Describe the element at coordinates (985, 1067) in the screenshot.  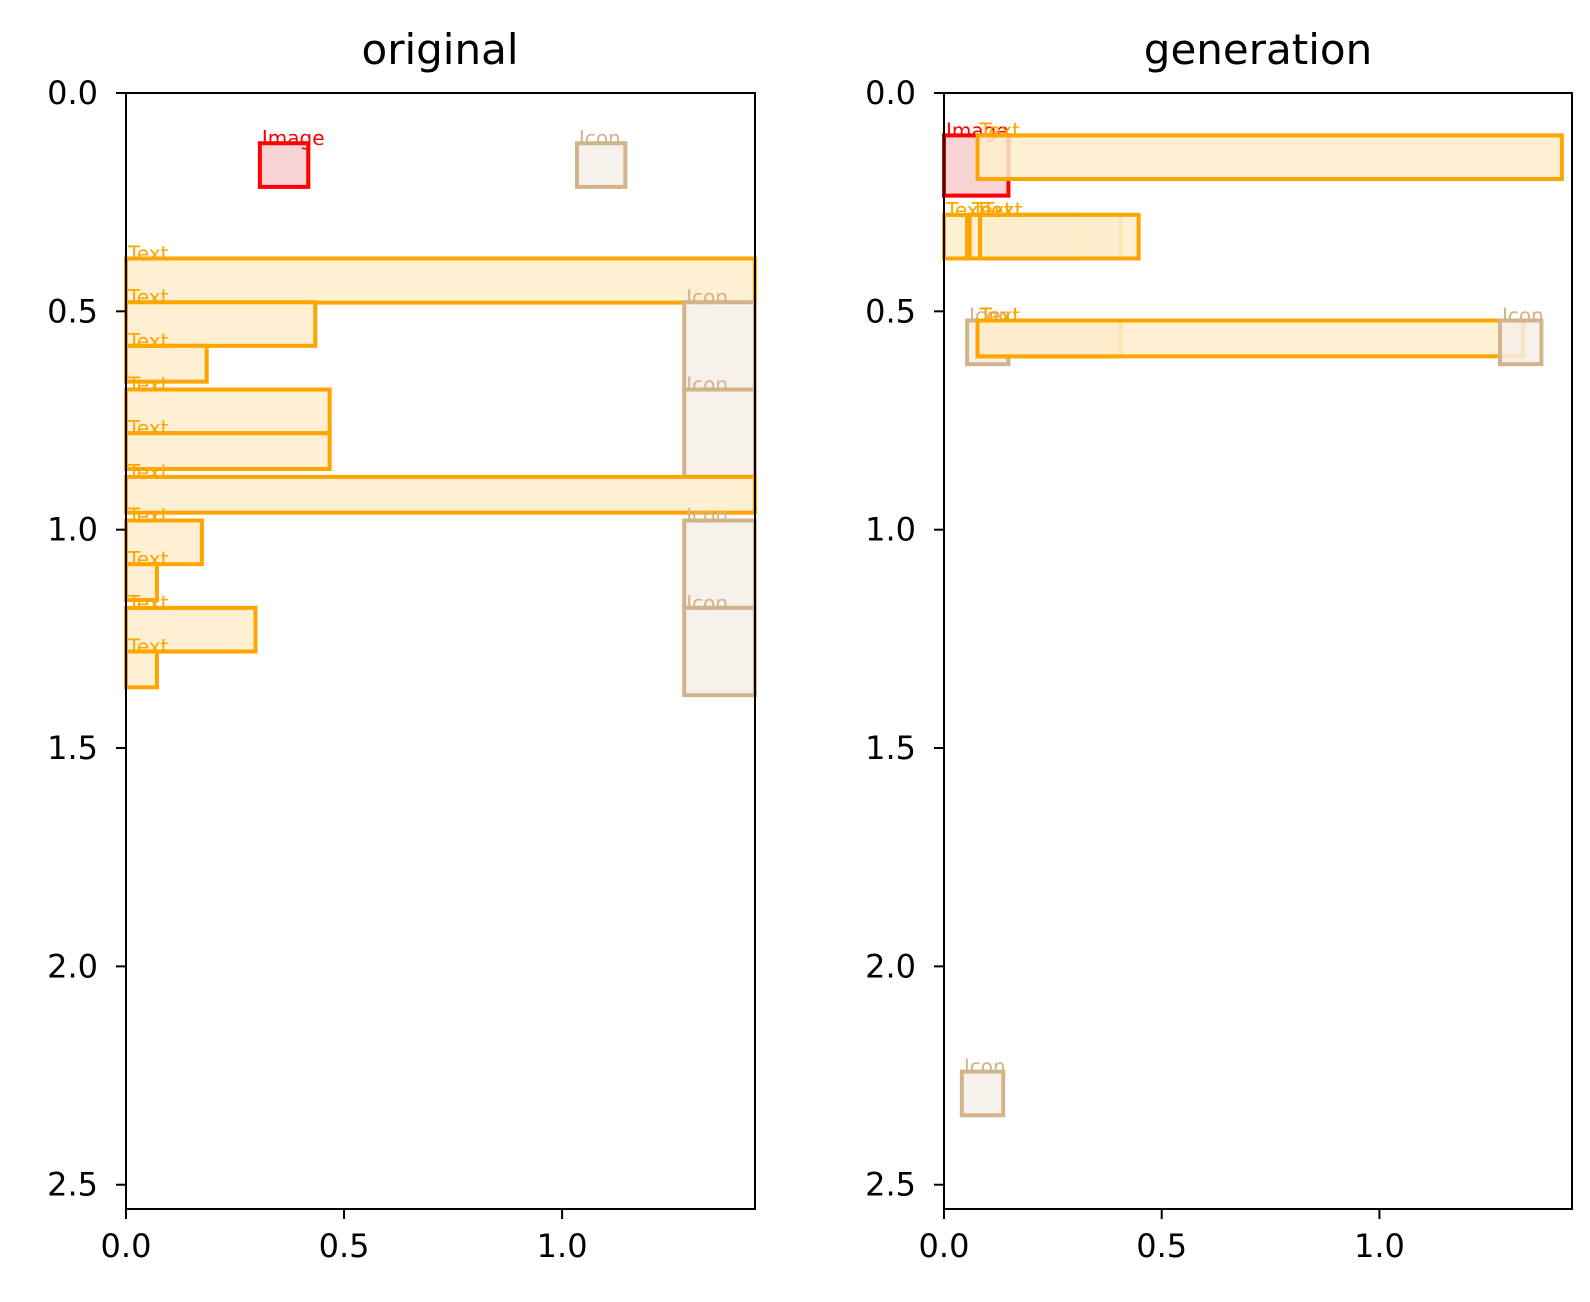
I see `generation-icon-box-label-11: Icon` at that location.